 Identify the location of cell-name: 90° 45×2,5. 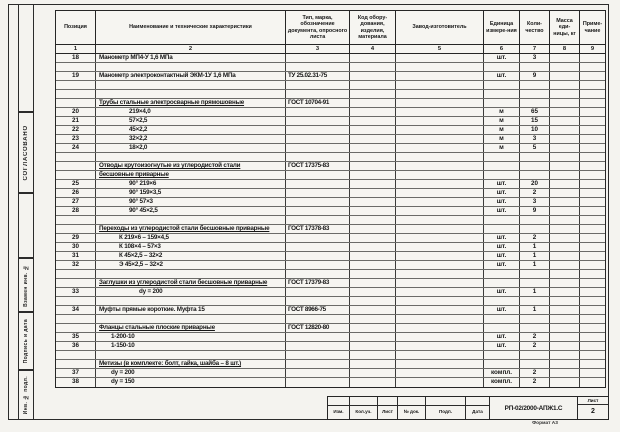
(191, 211).